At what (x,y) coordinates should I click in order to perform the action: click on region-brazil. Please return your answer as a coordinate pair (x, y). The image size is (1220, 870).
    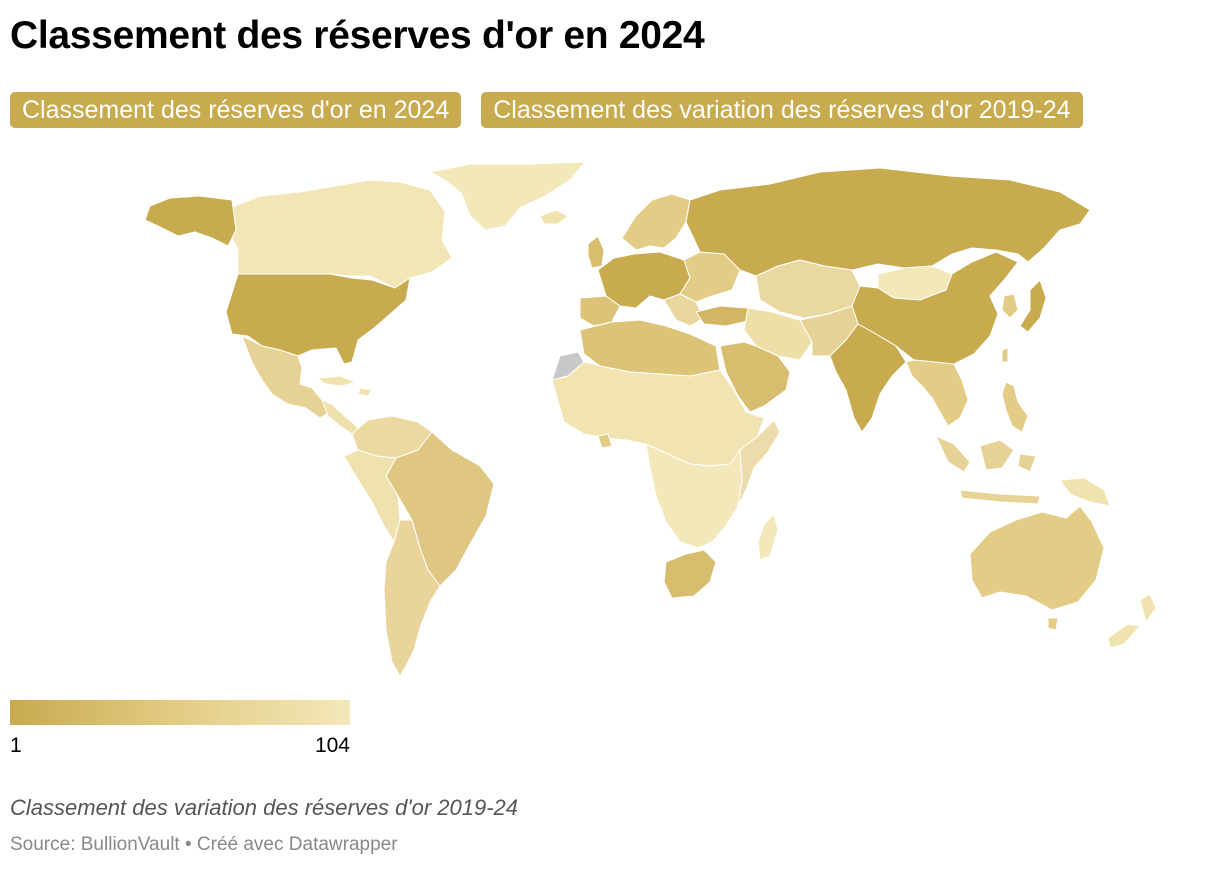
    Looking at the image, I should click on (440, 509).